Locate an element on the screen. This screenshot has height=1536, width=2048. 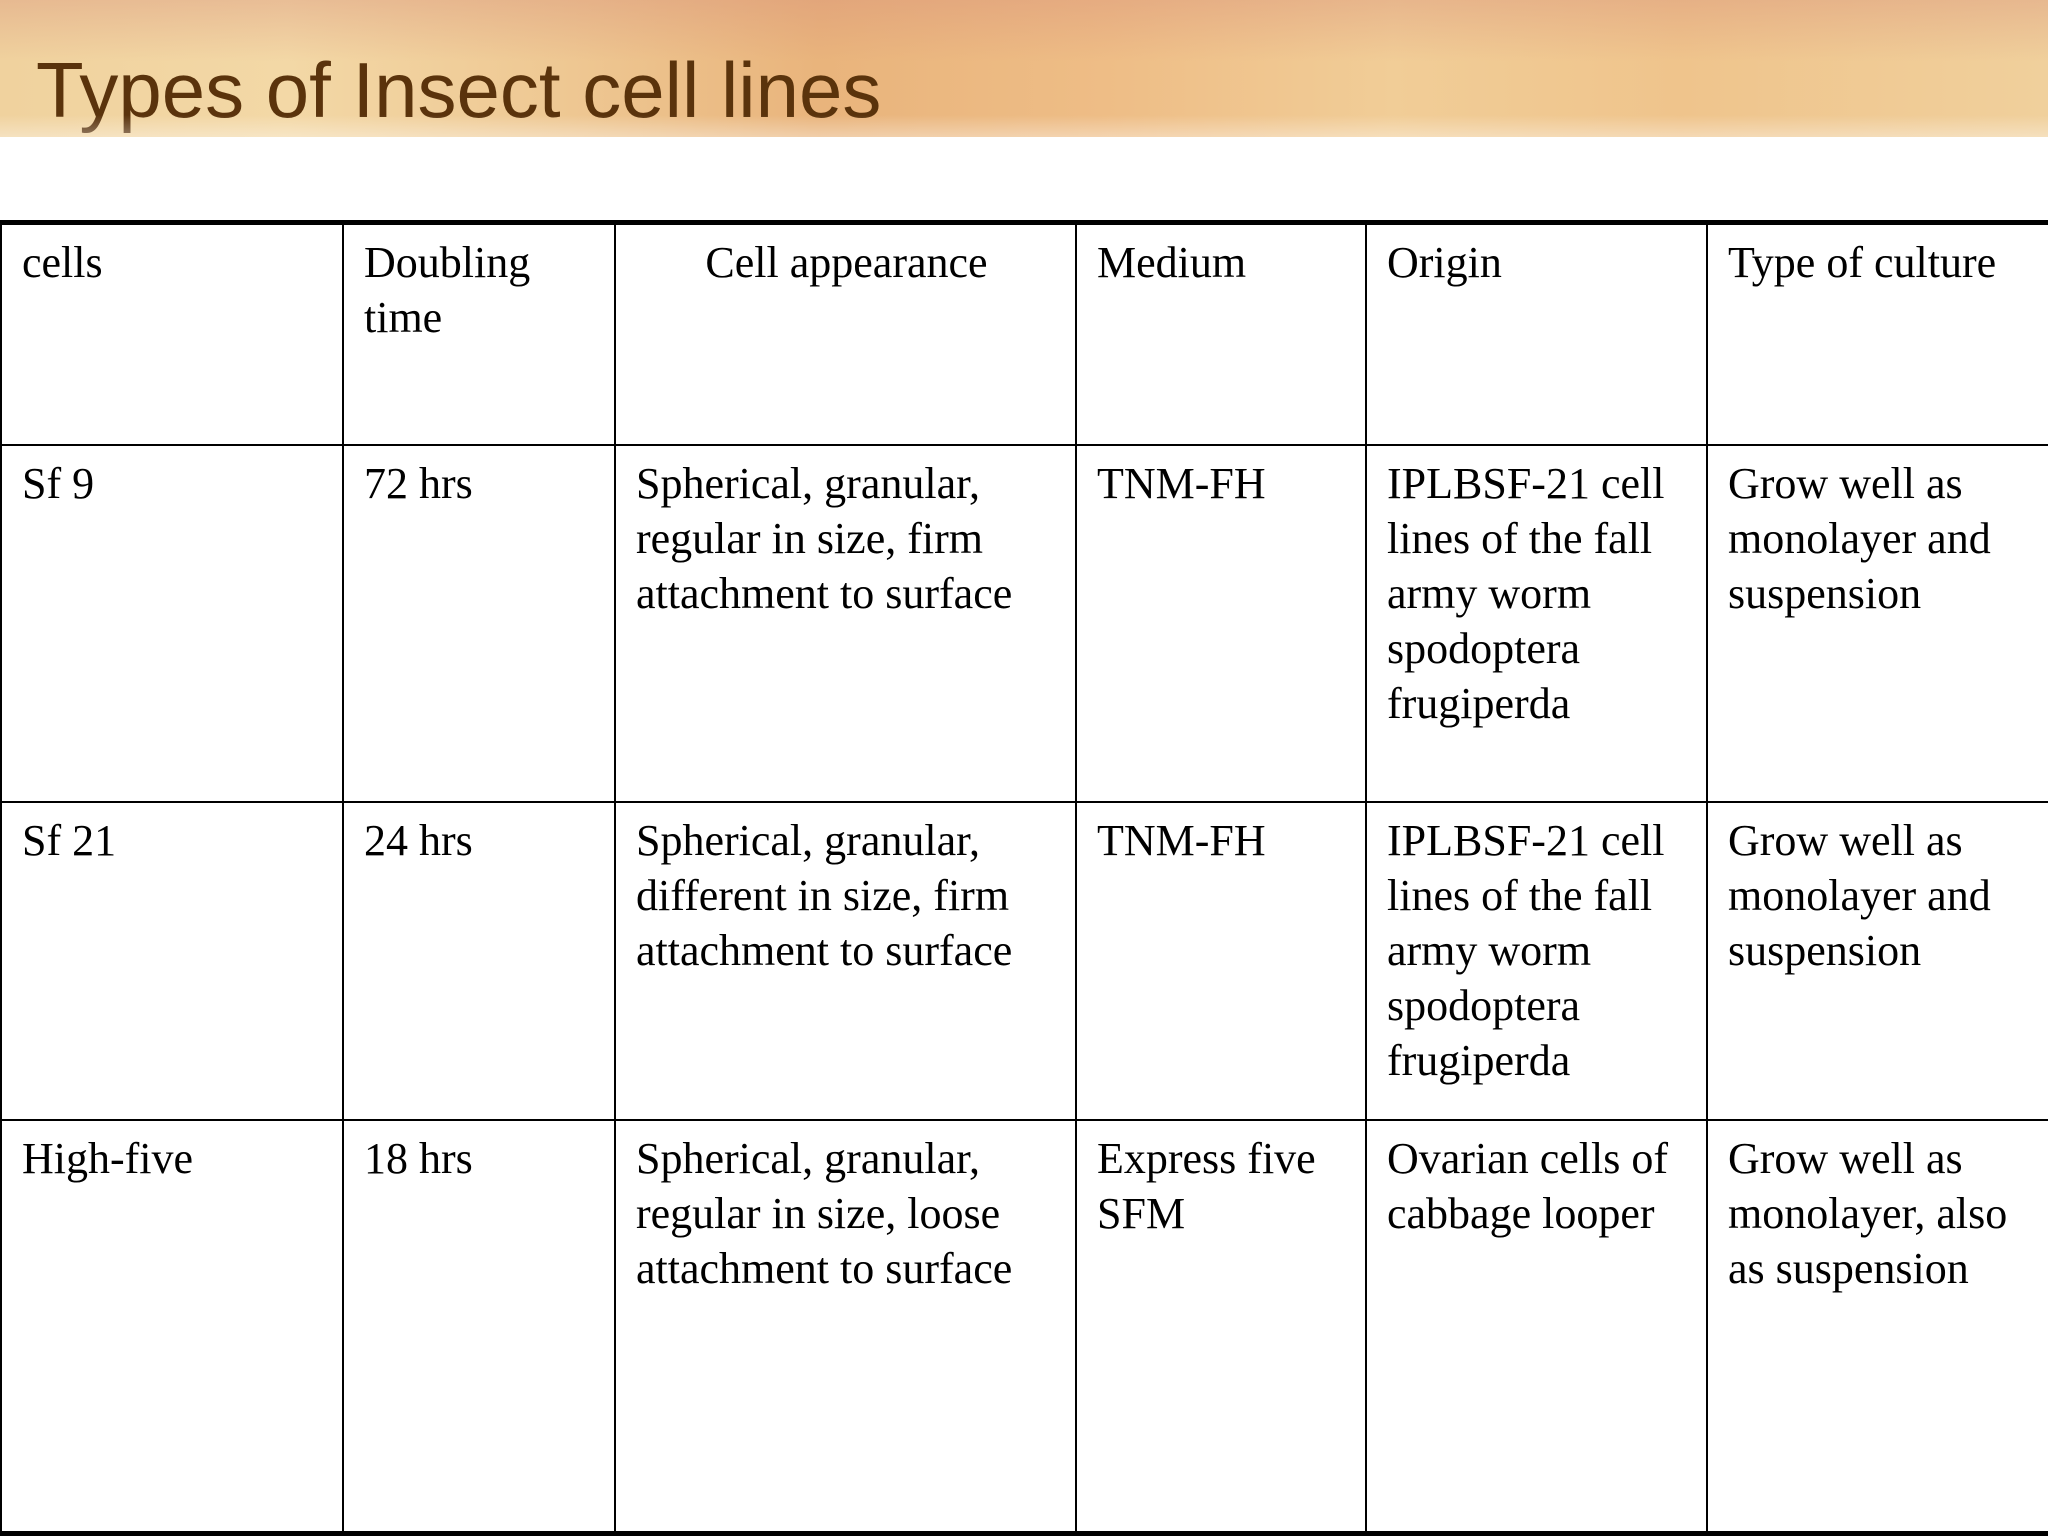
header-cells: cells is located at coordinates (172, 333).